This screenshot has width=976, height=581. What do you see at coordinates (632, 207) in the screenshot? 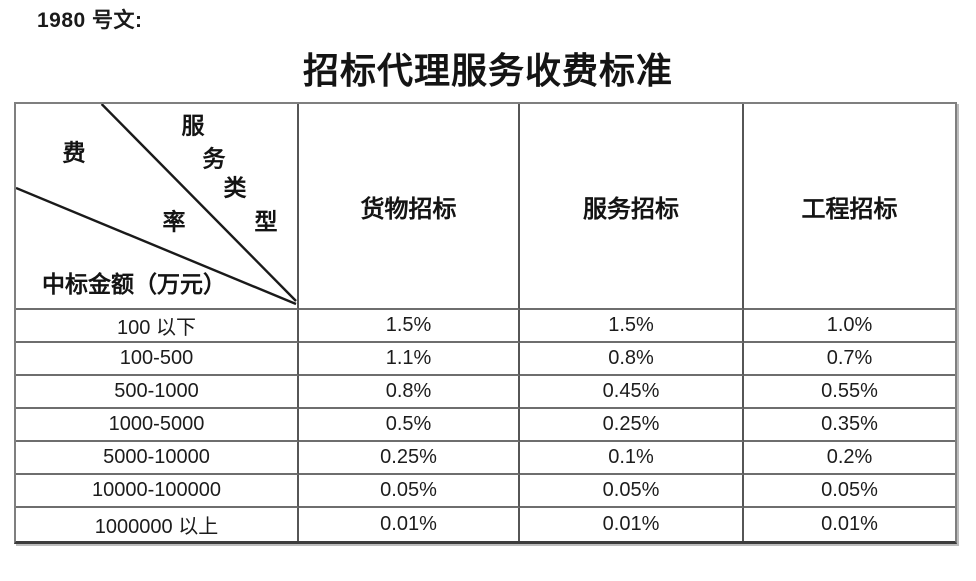
I see `column-header-service-bidding: 服务招标` at bounding box center [632, 207].